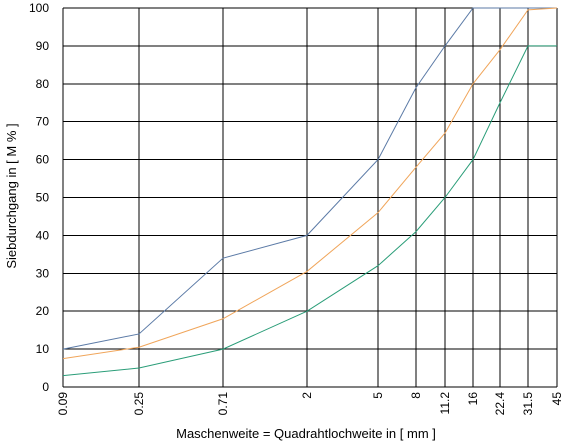  I want to click on x-tick-label: 2, so click(307, 395).